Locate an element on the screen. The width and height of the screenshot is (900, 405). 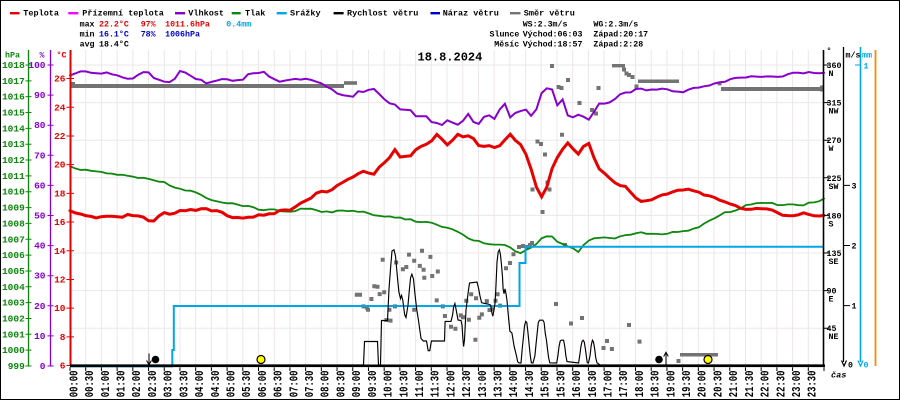
svg-text: 13:30 is located at coordinates (499, 384).